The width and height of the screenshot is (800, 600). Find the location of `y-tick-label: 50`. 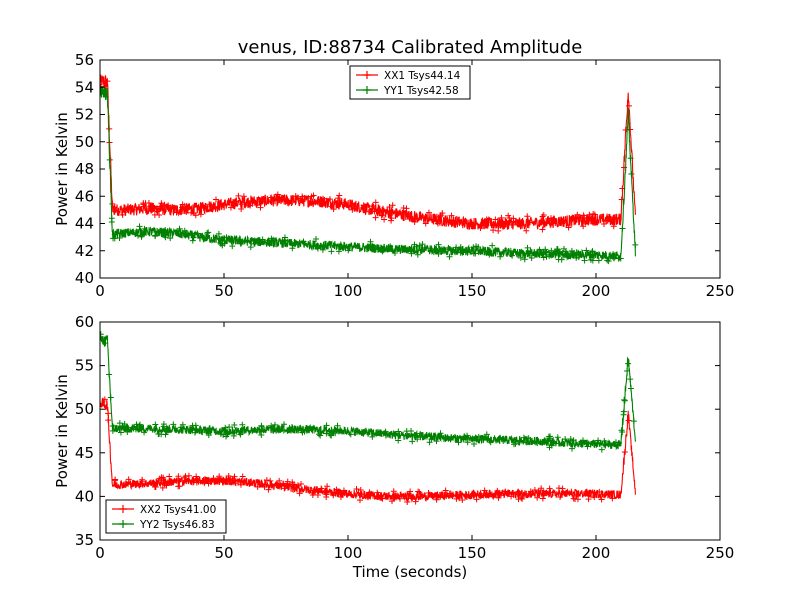

y-tick-label: 50 is located at coordinates (84, 409).